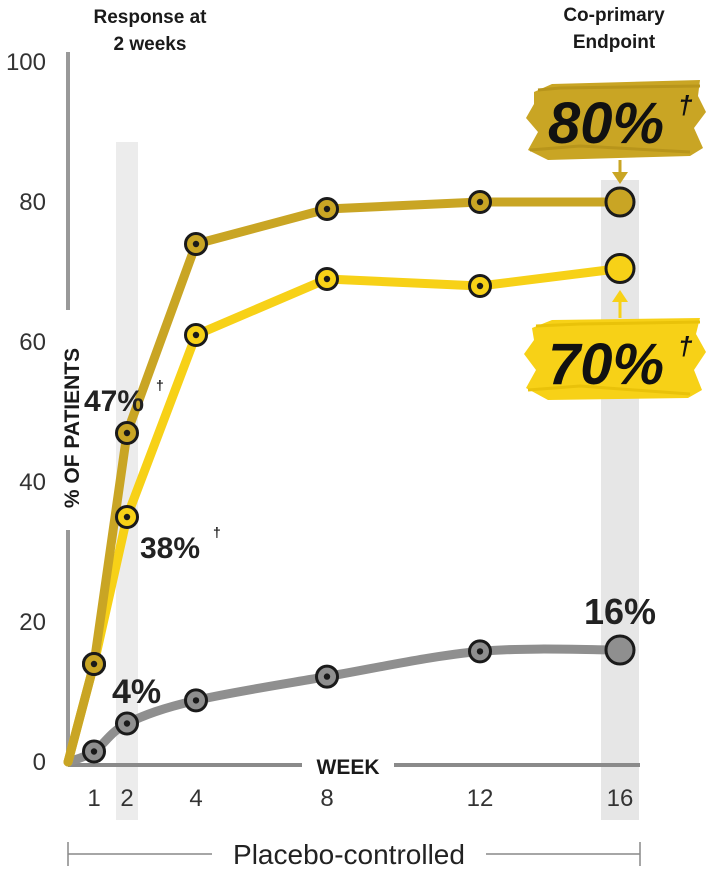 This screenshot has width=718, height=870. Describe the element at coordinates (136, 692) in the screenshot. I see `annotation-4: 4%` at that location.